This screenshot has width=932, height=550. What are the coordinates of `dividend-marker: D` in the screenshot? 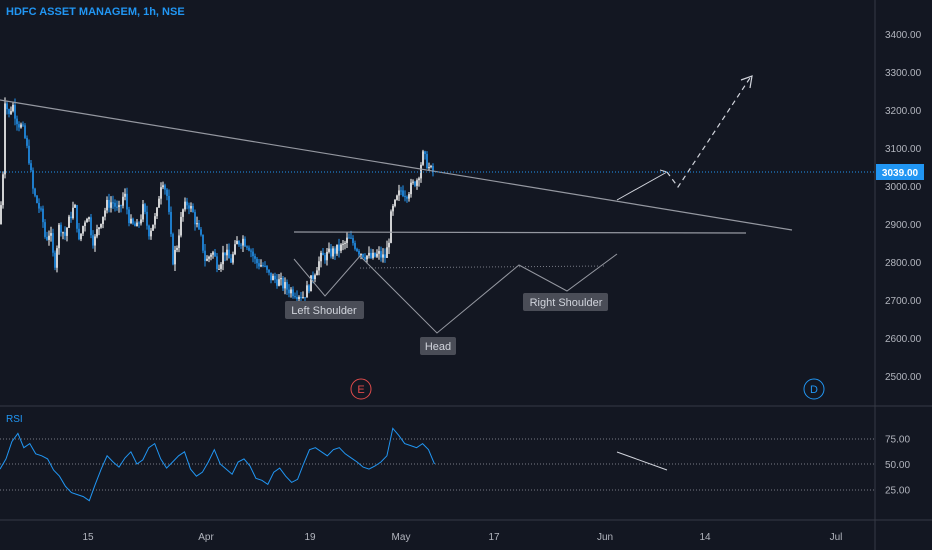 It's located at (814, 389).